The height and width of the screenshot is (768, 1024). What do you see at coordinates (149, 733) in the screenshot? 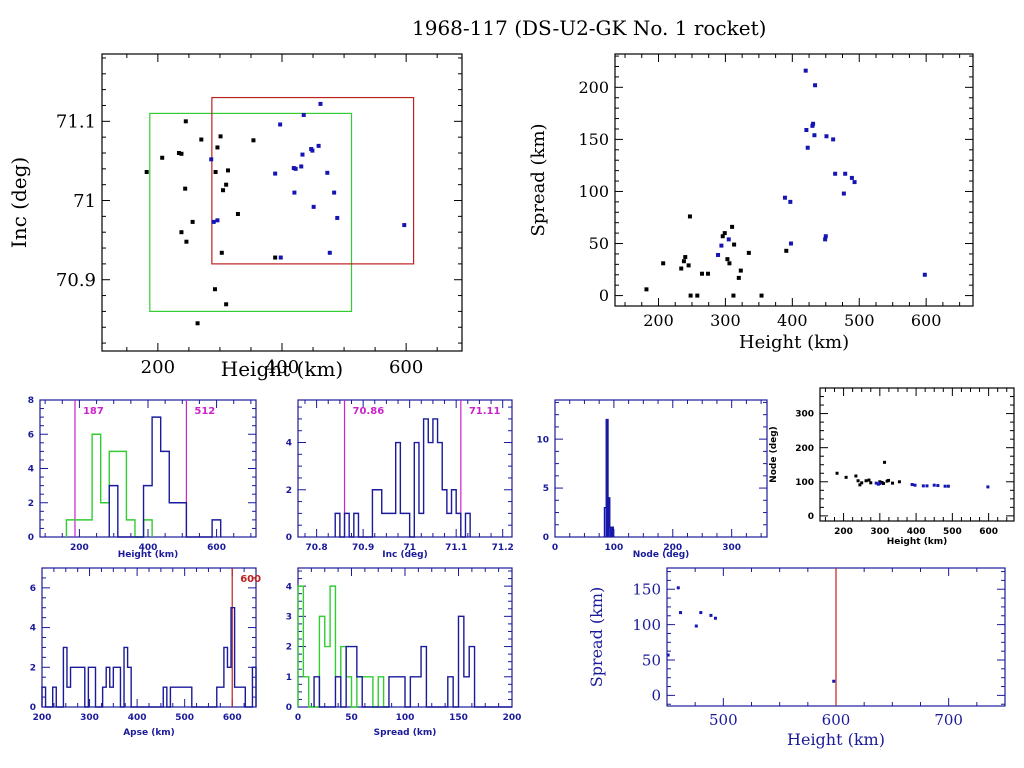
I see `x-axis-label: Apse (km)` at bounding box center [149, 733].